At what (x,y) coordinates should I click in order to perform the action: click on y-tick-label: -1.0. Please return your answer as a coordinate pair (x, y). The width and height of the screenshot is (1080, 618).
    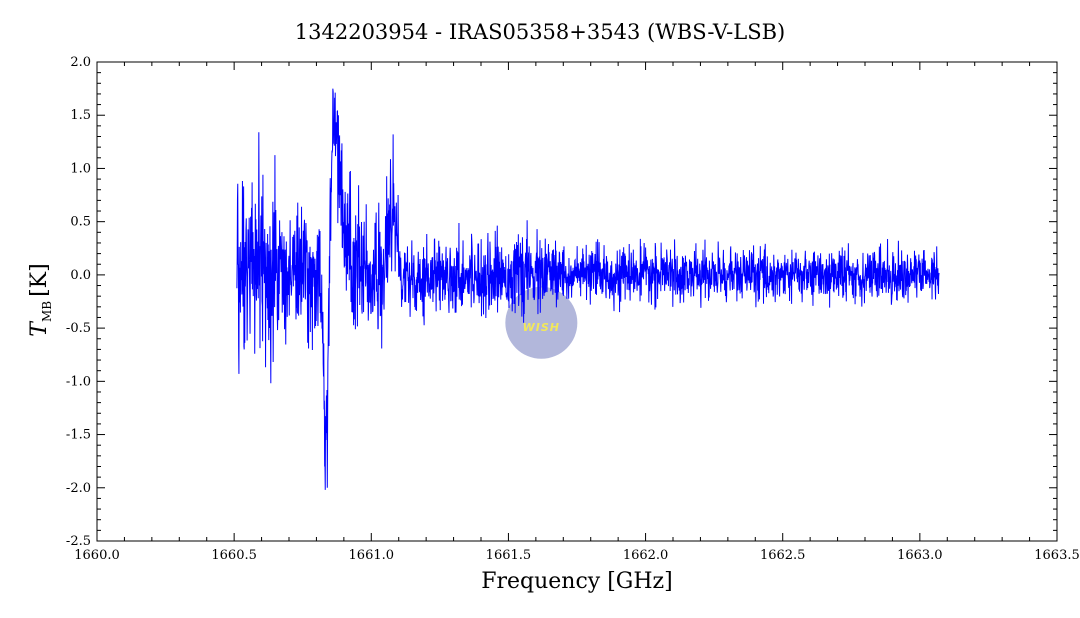
    Looking at the image, I should click on (78, 381).